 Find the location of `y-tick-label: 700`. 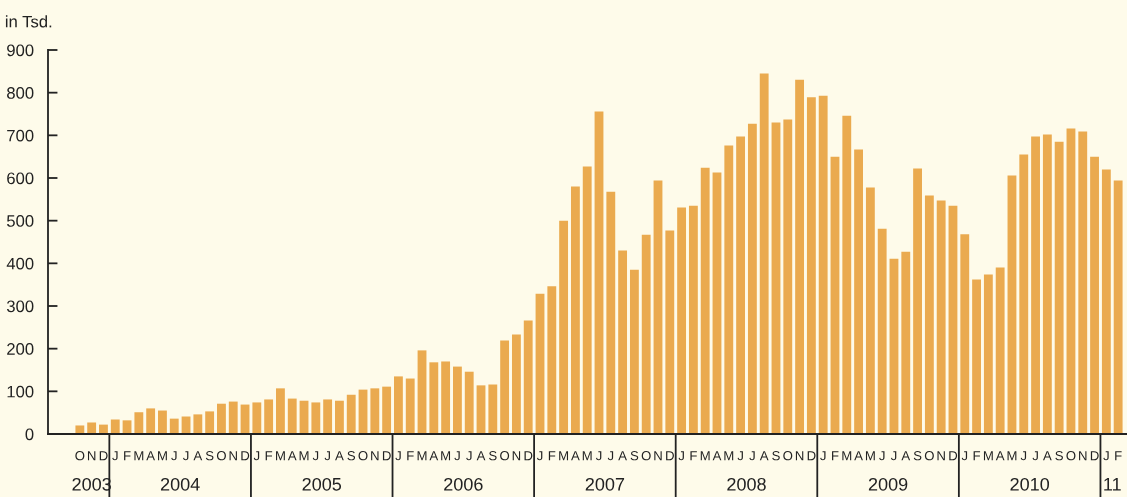

y-tick-label: 700 is located at coordinates (20, 135).